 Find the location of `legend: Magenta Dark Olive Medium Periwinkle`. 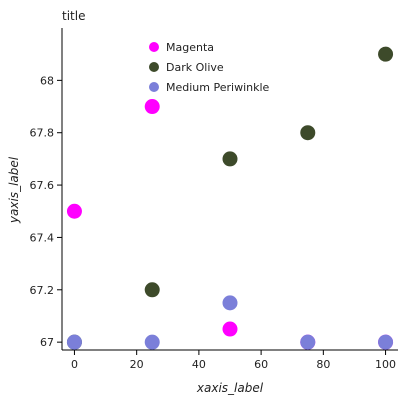

legend: Magenta Dark Olive Medium Periwinkle is located at coordinates (209, 67).